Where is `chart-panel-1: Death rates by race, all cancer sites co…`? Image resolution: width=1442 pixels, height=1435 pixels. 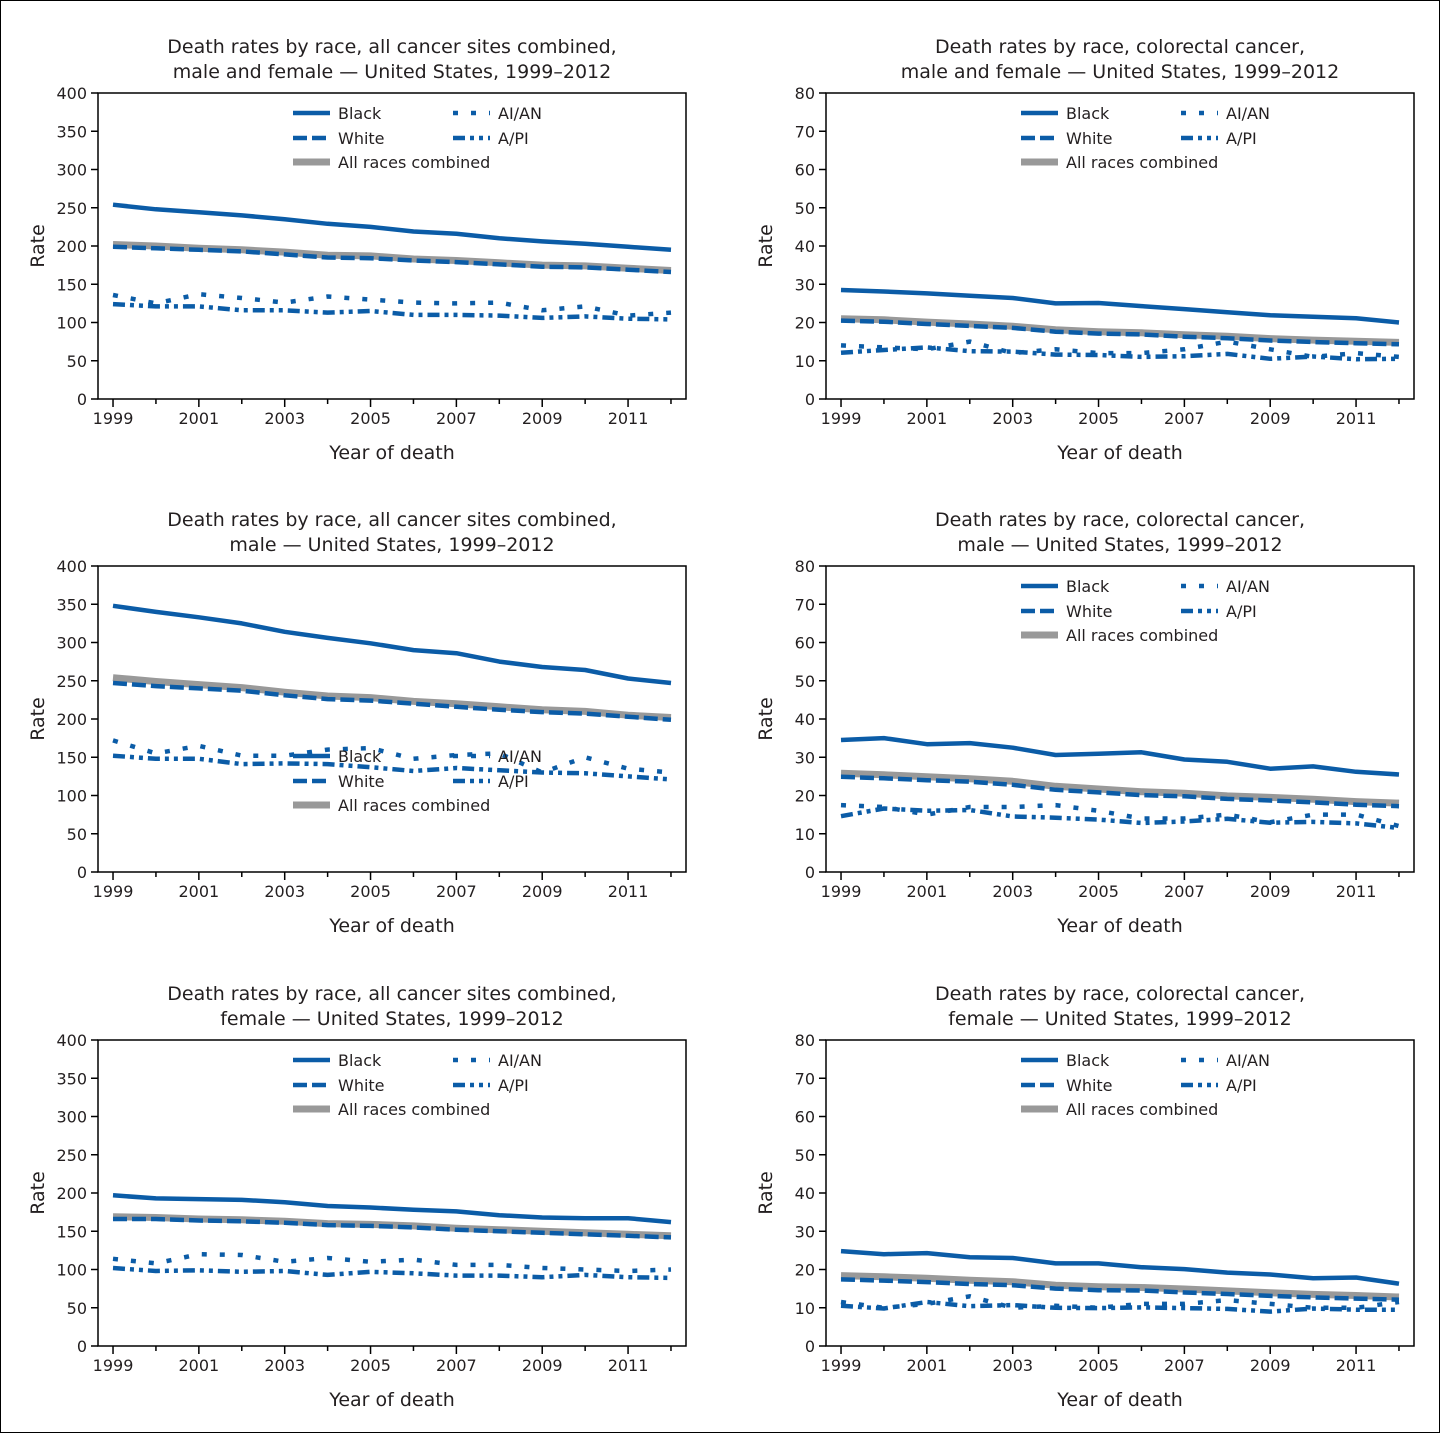 chart-panel-1: Death rates by race, all cancer sites co… is located at coordinates (357, 250).